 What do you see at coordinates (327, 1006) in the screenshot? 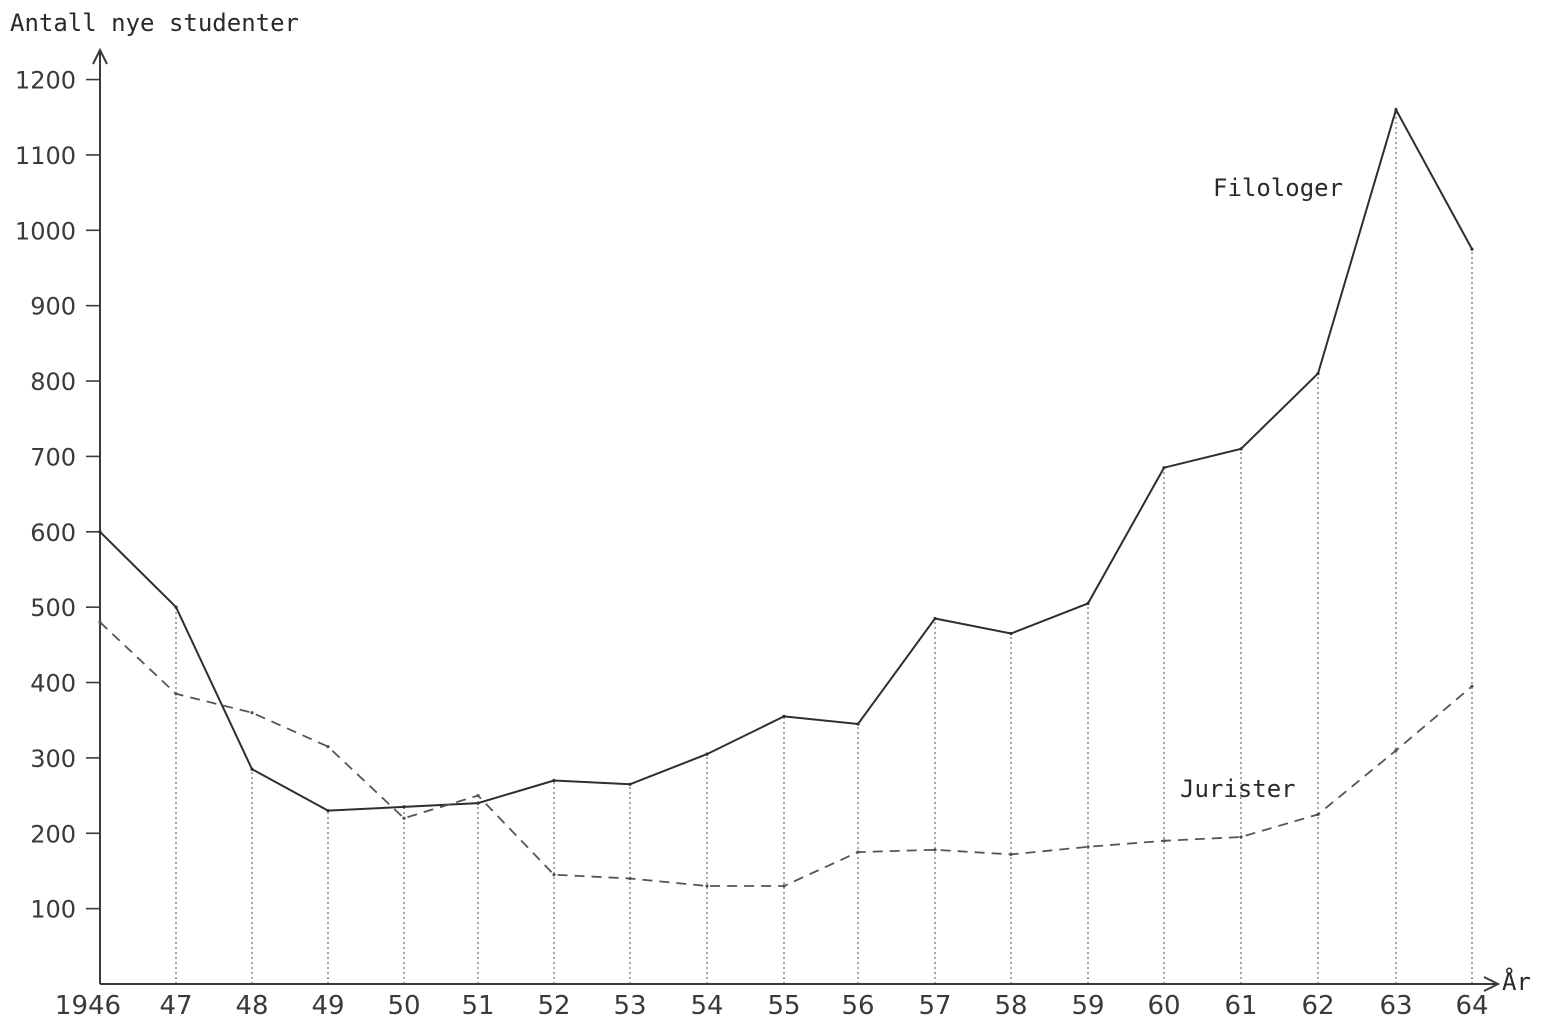
I see `x-tick-label: 49` at bounding box center [327, 1006].